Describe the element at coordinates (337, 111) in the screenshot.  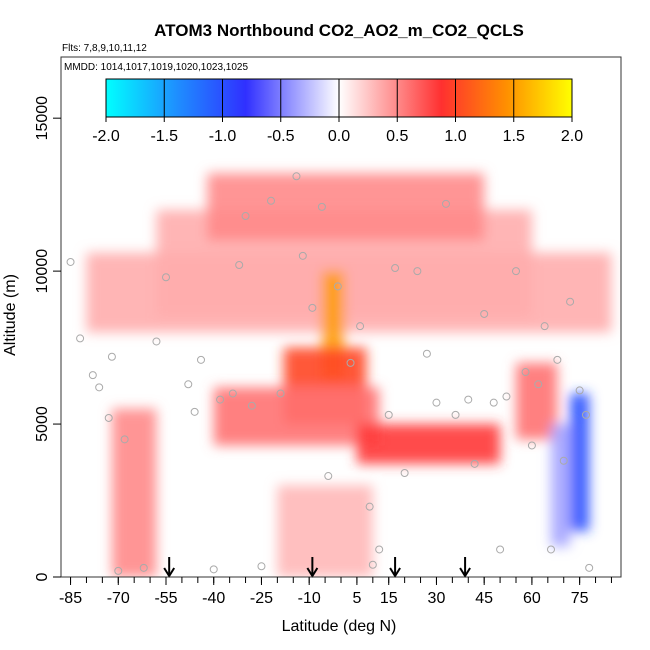
I see `colorbar: -2.0 -1.5 -1.0 -0.5 0.0 0.5 1.0 1.5 2.0` at that location.